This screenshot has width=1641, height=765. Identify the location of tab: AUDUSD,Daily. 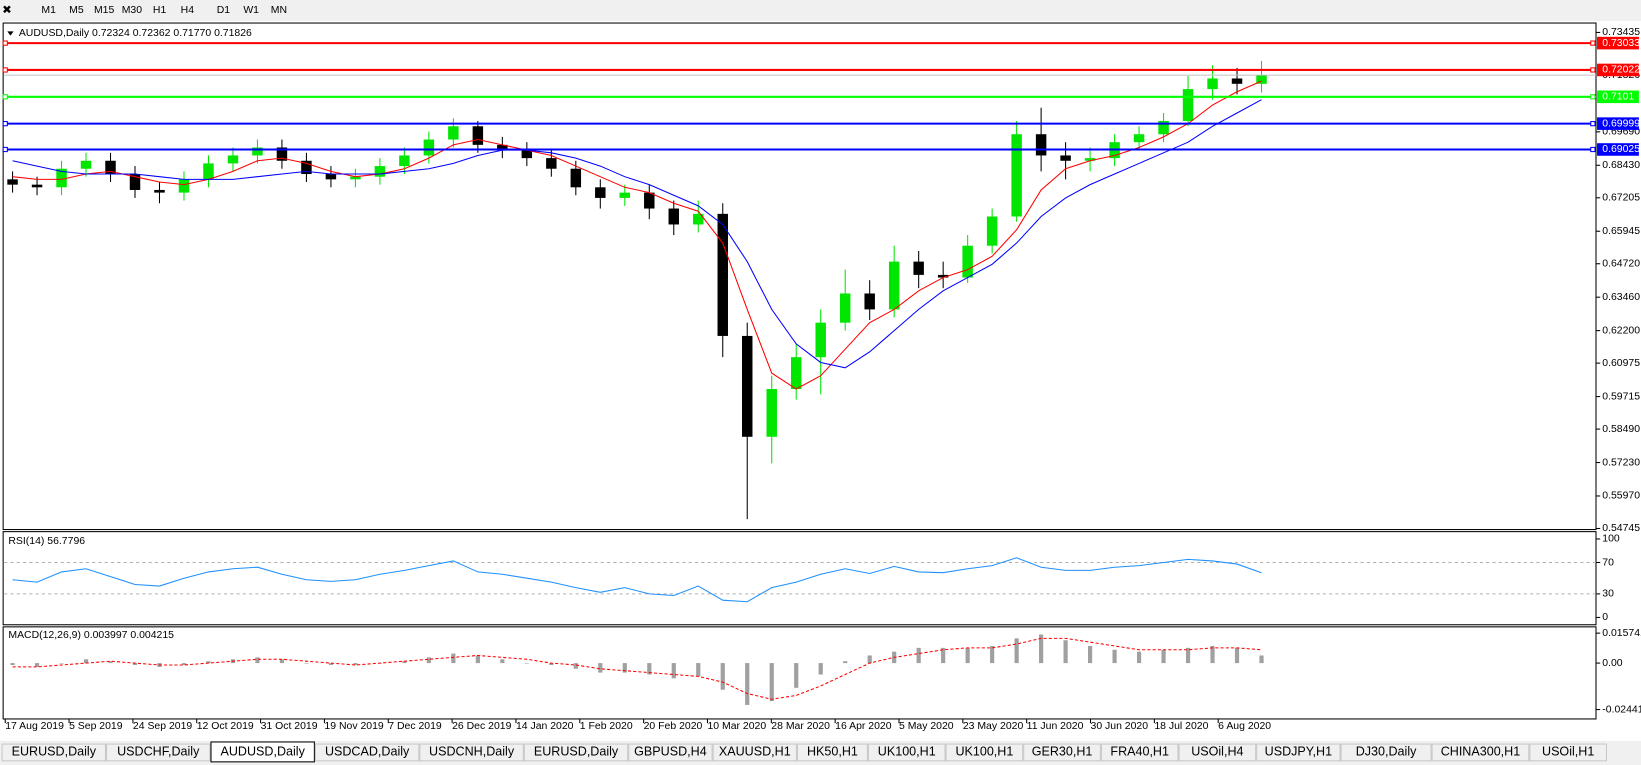
(262, 752).